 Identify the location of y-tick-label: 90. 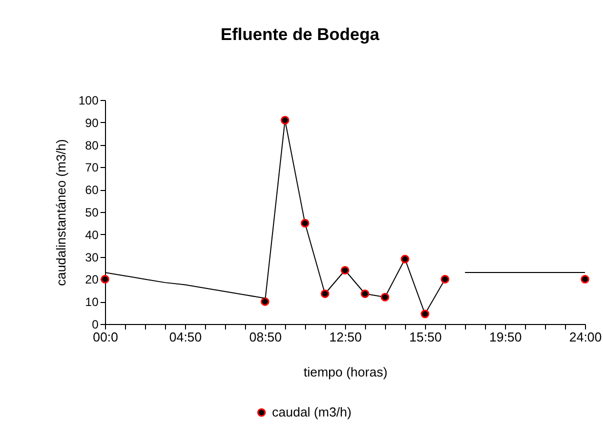
(92, 123).